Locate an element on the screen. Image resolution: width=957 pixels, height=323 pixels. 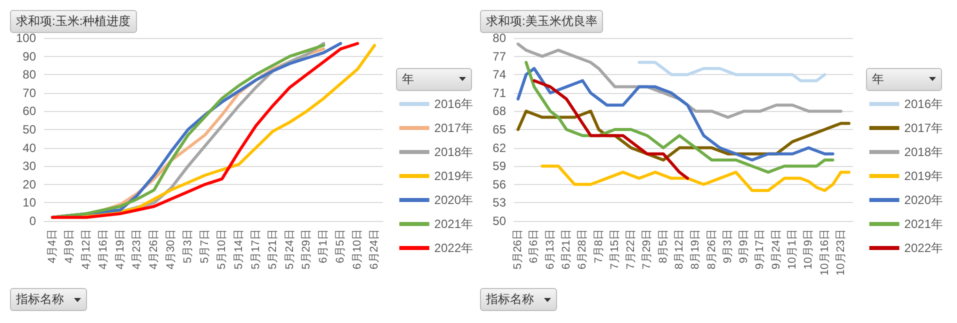
x-tick-label: 5月21日 is located at coordinates (272, 249).